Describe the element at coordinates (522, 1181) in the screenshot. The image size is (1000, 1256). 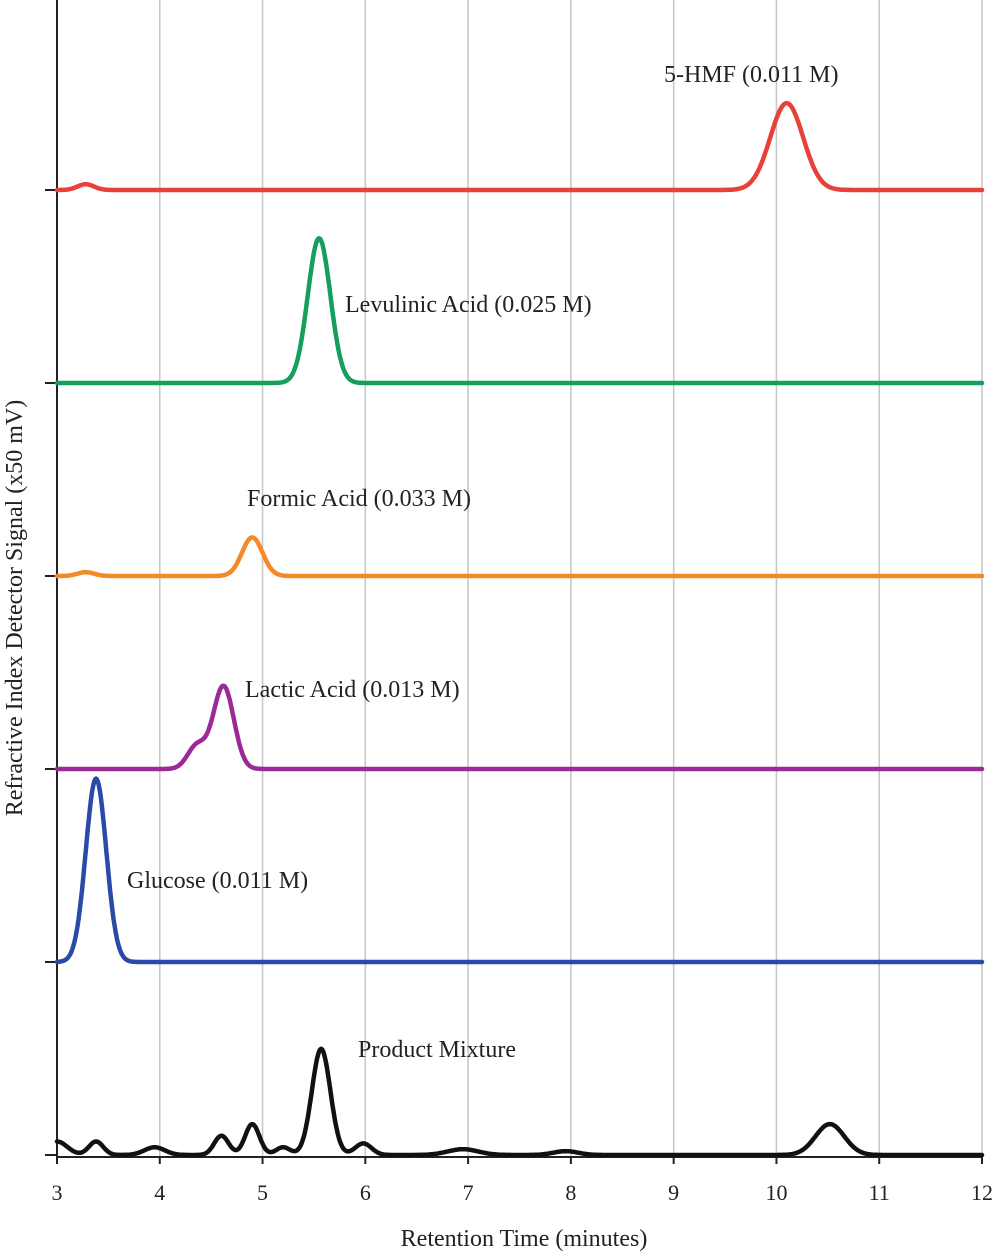
I see `x-tick-marks: 3 4 5 6 7 8 9 10 11 12` at that location.